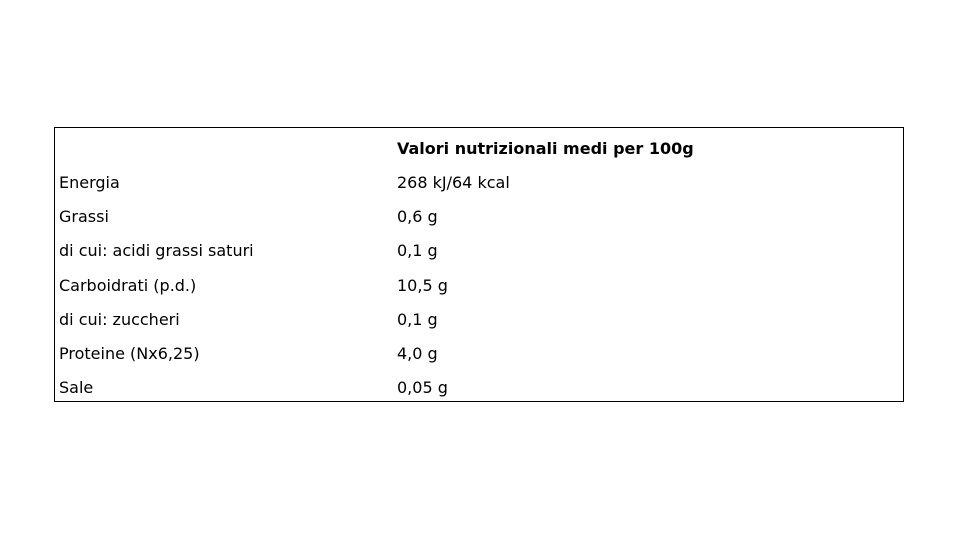 This screenshot has width=960, height=540. What do you see at coordinates (479, 388) in the screenshot?
I see `table-row: Sale 0,05 g` at bounding box center [479, 388].